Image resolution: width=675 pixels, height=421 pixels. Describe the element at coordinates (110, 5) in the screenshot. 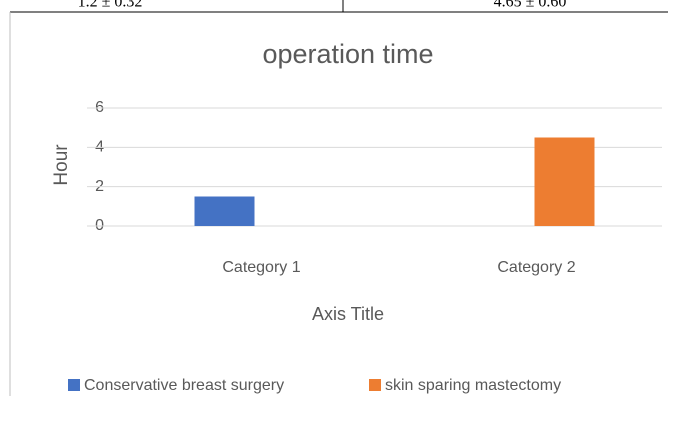

I see `table-cell: 1.2 ± 0.32` at that location.